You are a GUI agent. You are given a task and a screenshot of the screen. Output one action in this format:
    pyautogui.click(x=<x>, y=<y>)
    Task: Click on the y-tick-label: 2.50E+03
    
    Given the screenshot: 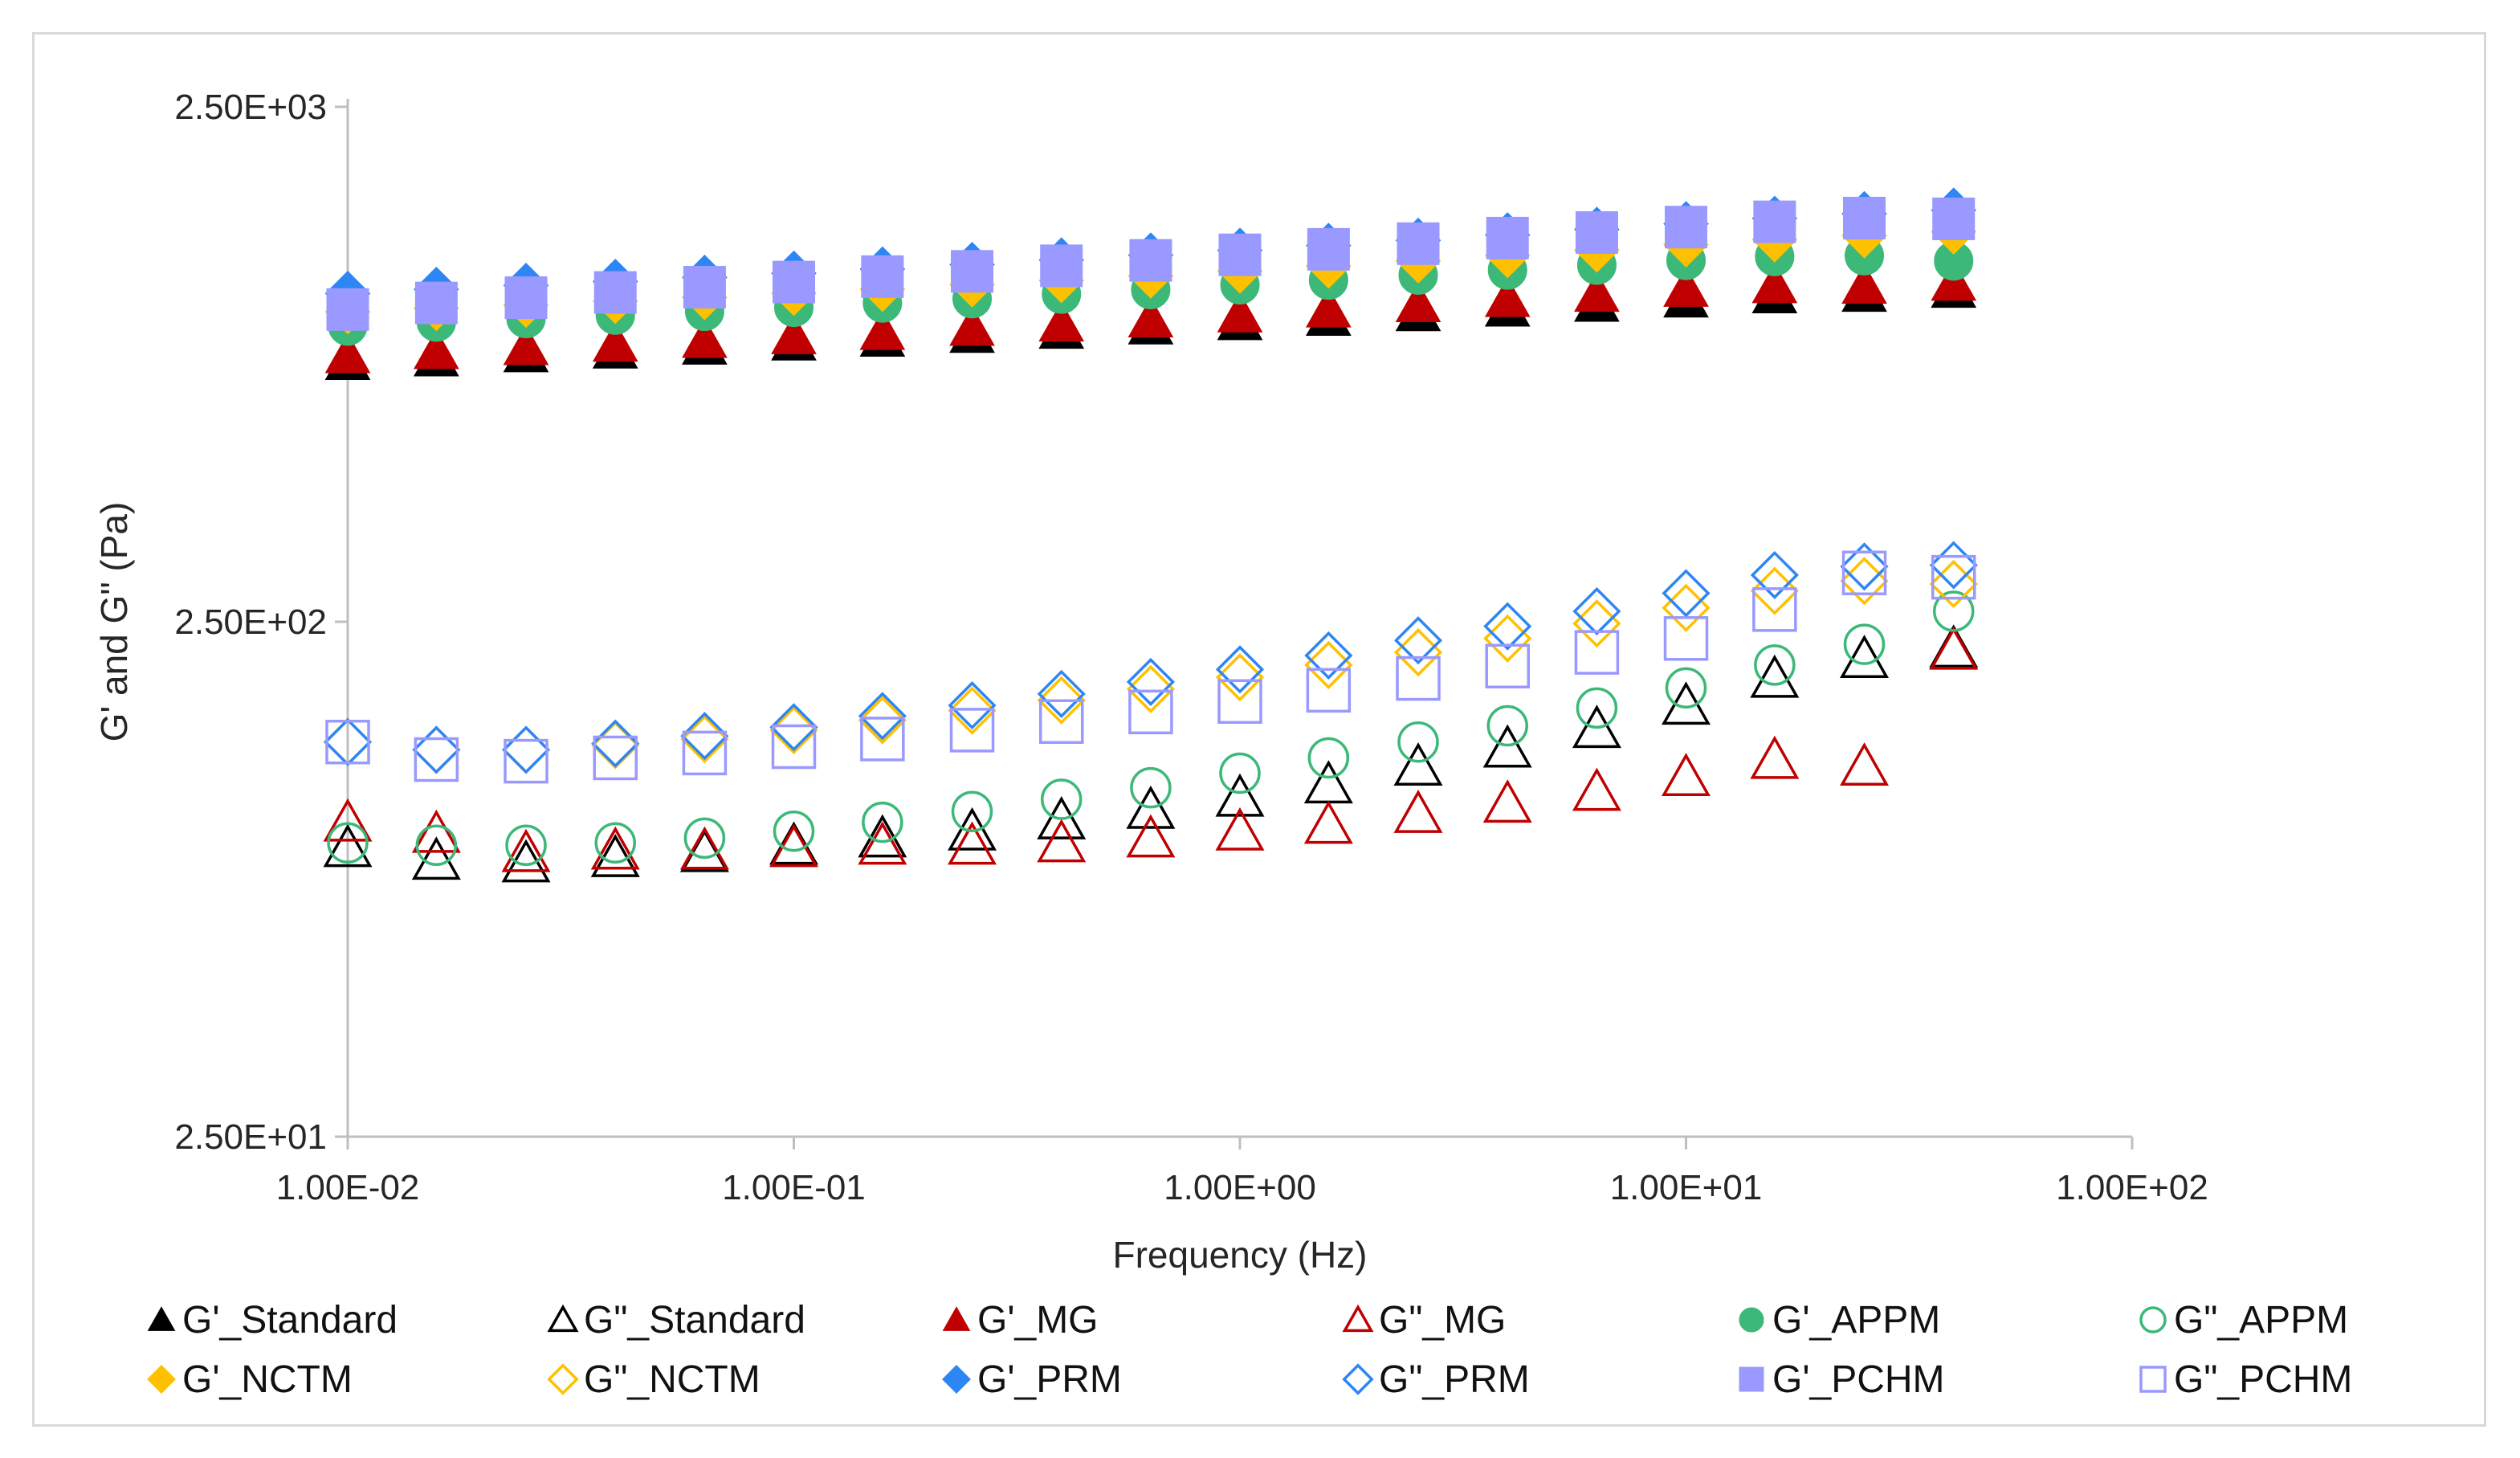 What is the action you would take?
    pyautogui.click(x=250, y=107)
    